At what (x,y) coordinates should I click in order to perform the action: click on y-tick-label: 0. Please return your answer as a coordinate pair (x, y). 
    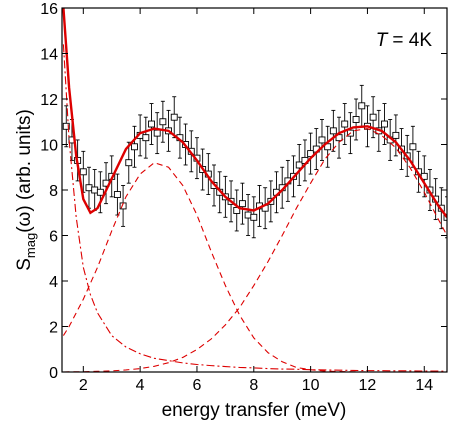
    Looking at the image, I should click on (53, 373).